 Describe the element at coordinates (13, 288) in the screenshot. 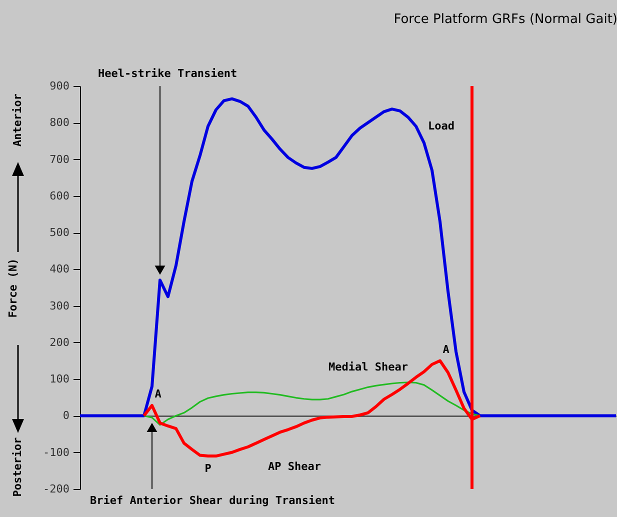

I see `y-axis-title: Force (N)` at that location.